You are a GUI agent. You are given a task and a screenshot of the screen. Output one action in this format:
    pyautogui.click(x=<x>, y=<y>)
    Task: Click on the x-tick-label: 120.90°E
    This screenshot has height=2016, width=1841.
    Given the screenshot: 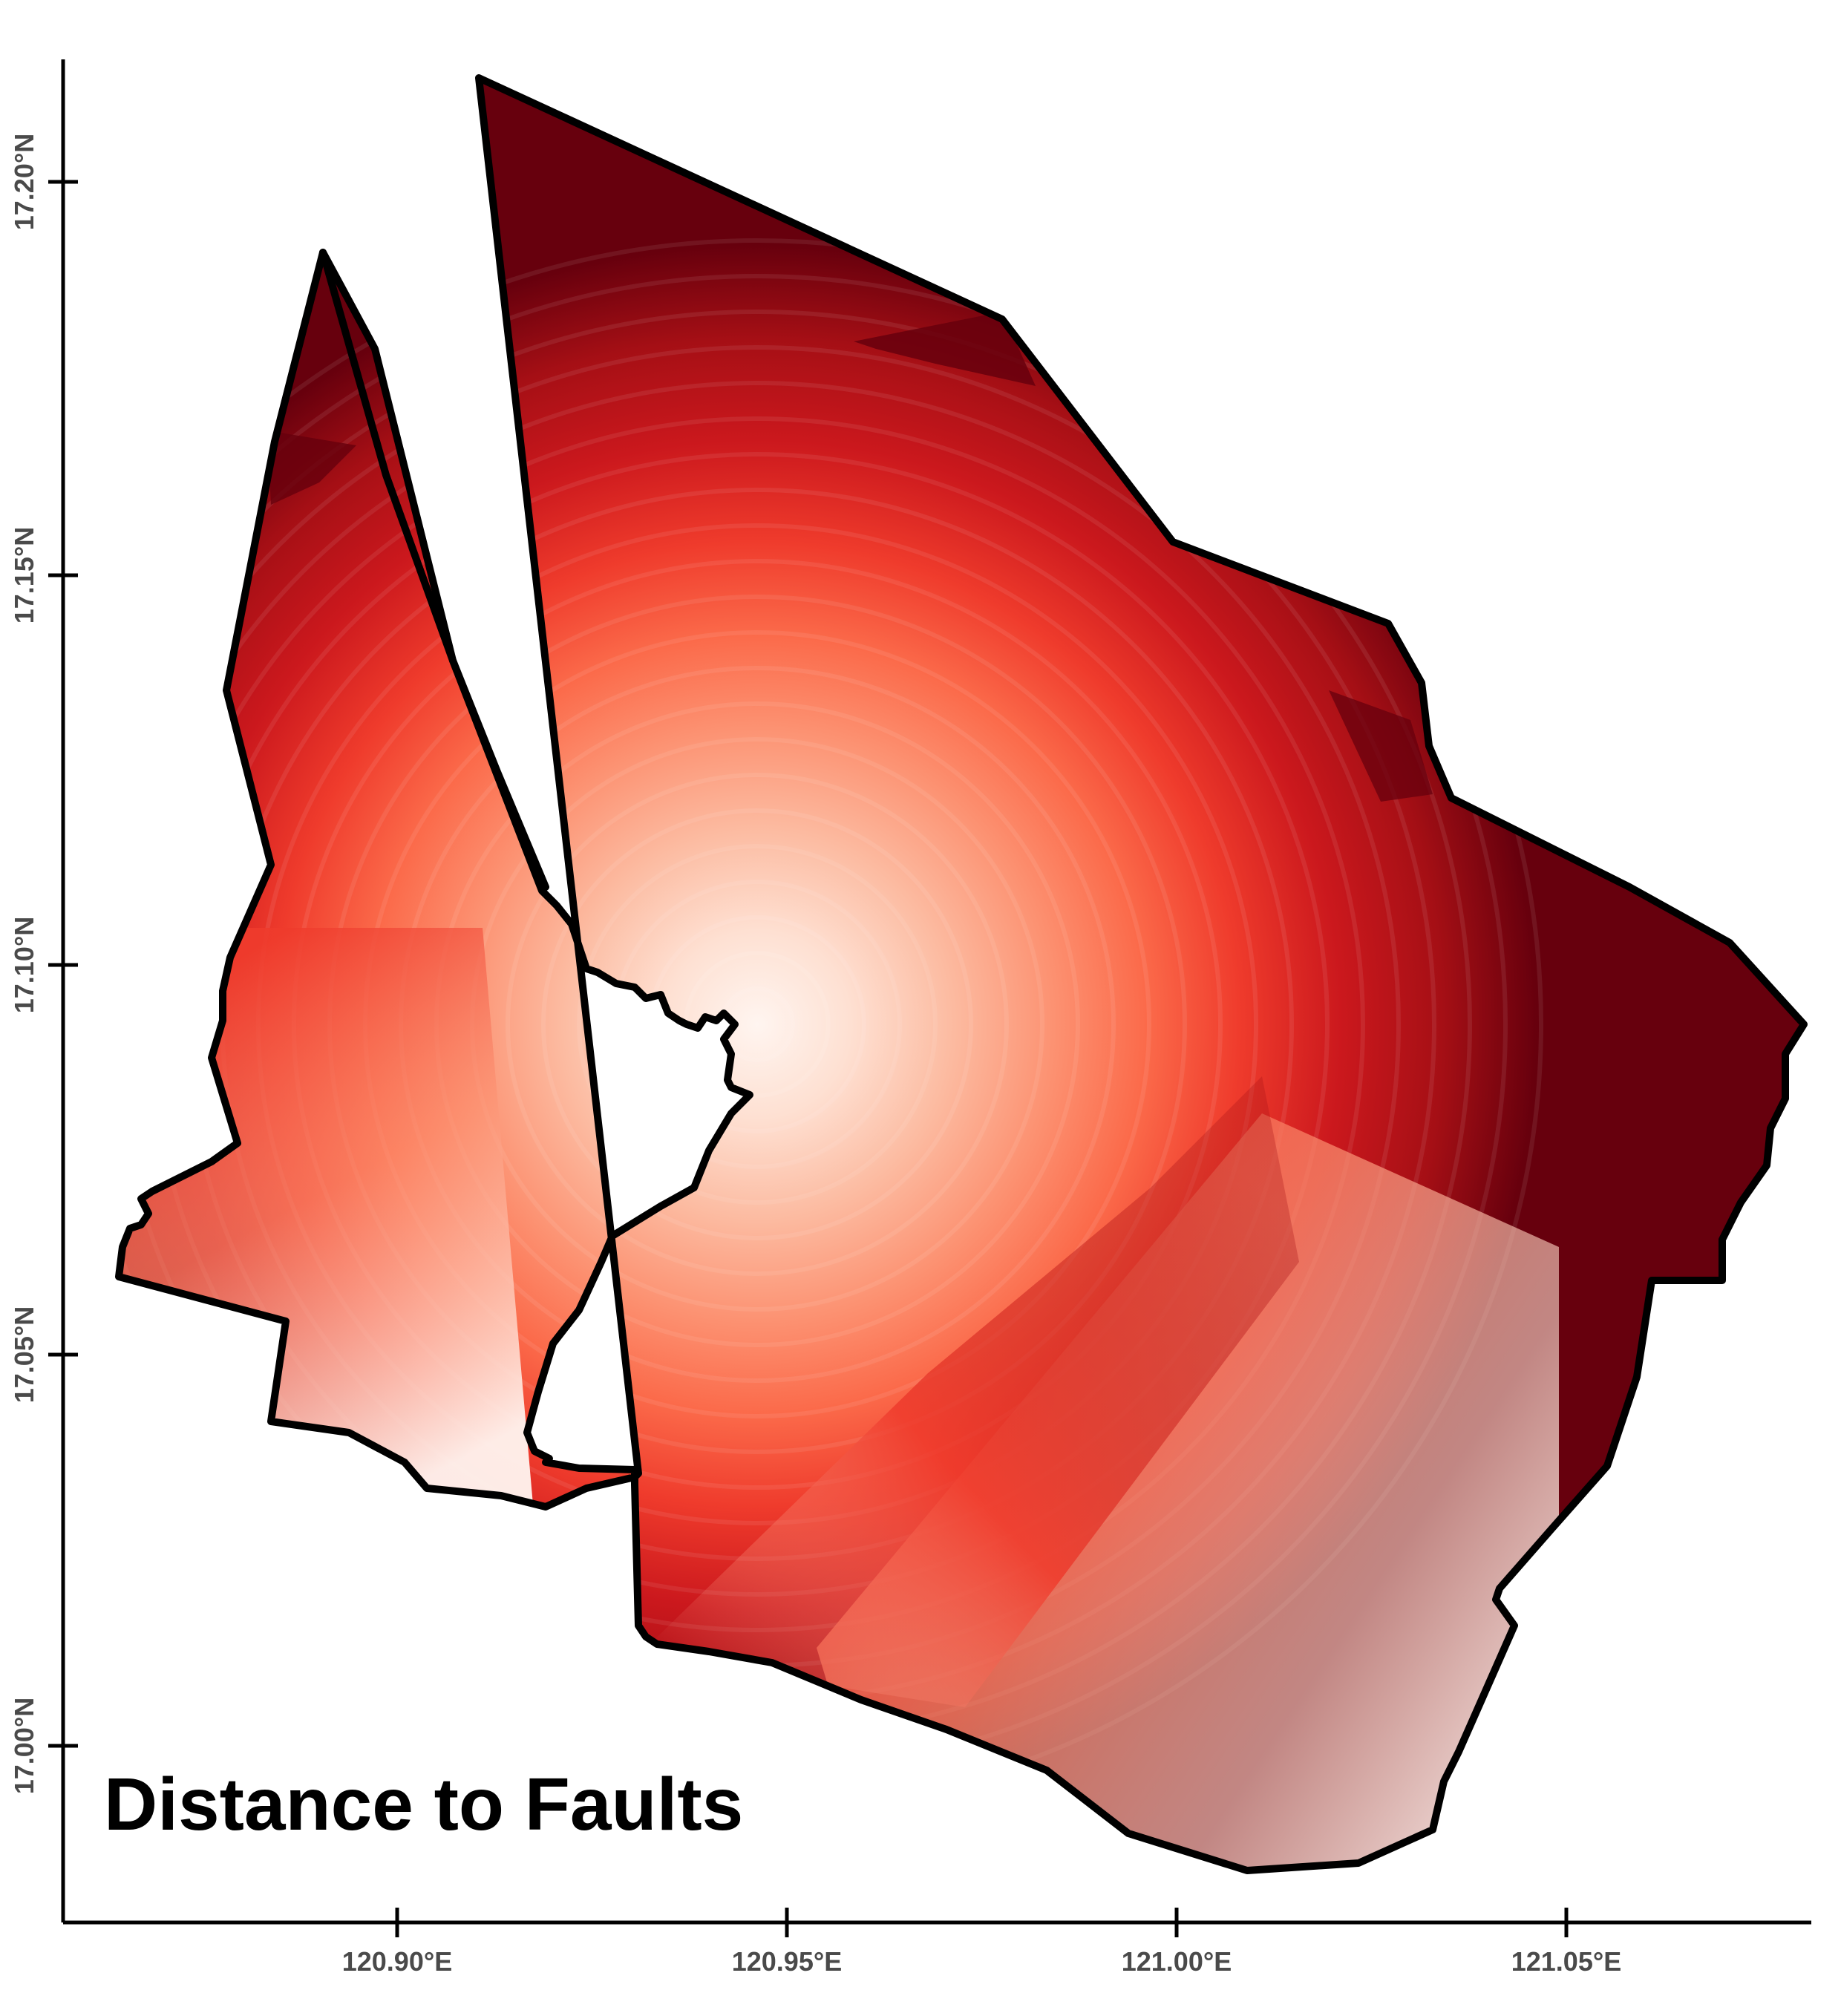 What is the action you would take?
    pyautogui.click(x=397, y=1962)
    